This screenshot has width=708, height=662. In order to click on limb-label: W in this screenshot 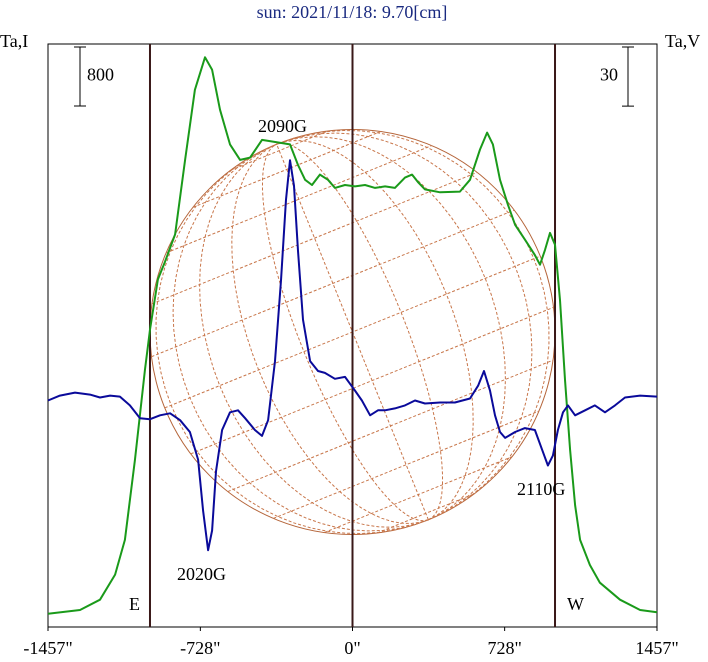, I will do `click(575, 604)`.